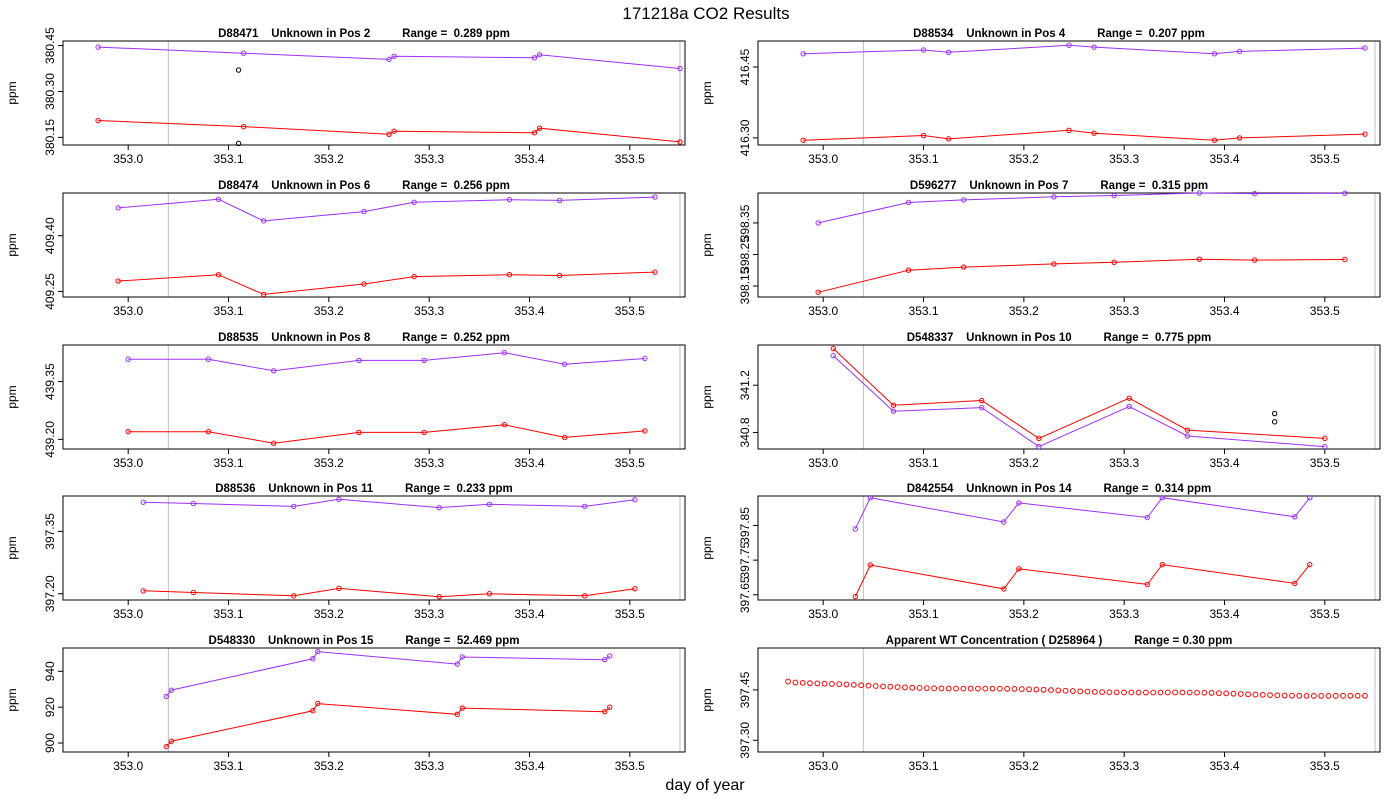 The width and height of the screenshot is (1400, 800). Describe the element at coordinates (50, 439) in the screenshot. I see `y-tick-label: 439.20` at that location.